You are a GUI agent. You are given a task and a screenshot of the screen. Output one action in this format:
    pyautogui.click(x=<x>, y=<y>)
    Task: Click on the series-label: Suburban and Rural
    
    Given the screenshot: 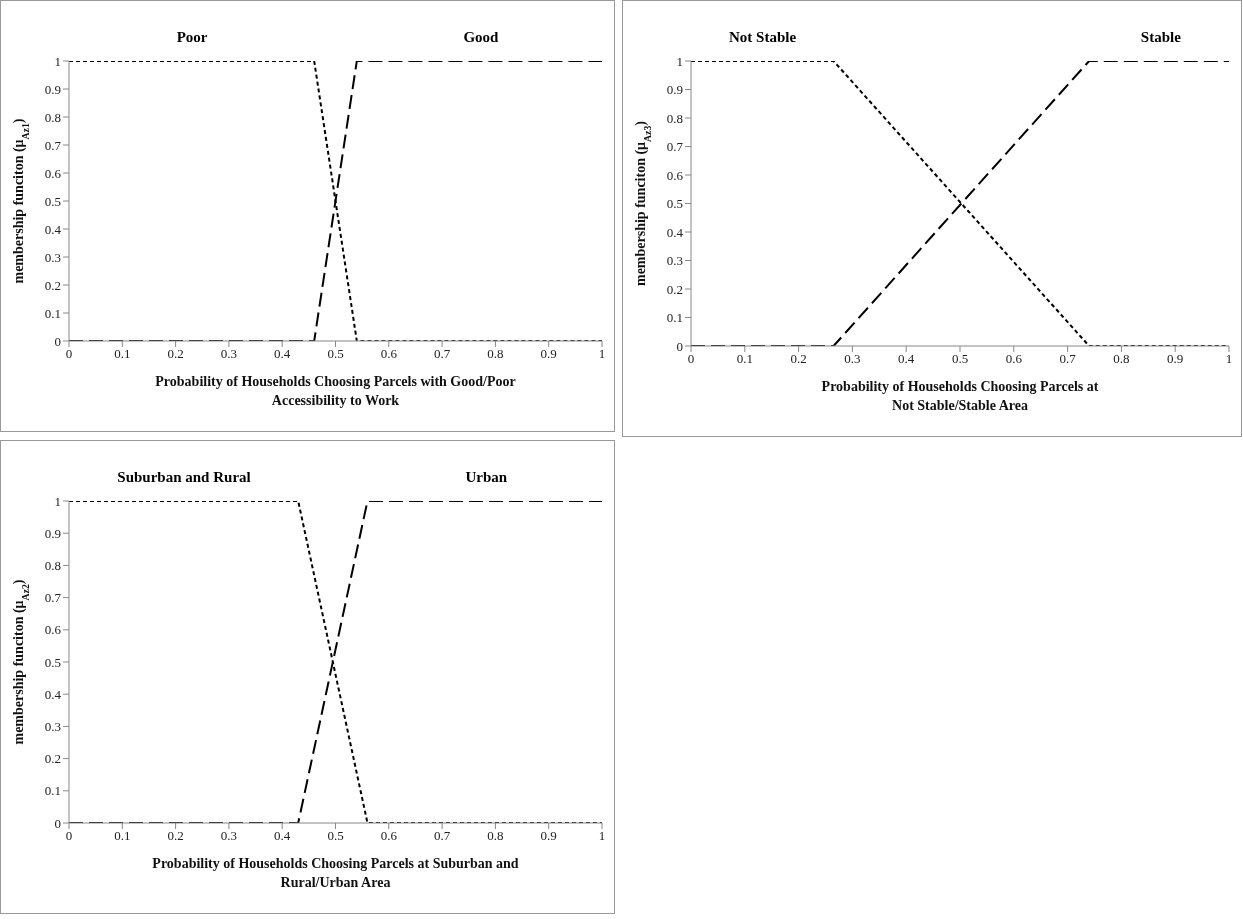 What is the action you would take?
    pyautogui.click(x=184, y=477)
    